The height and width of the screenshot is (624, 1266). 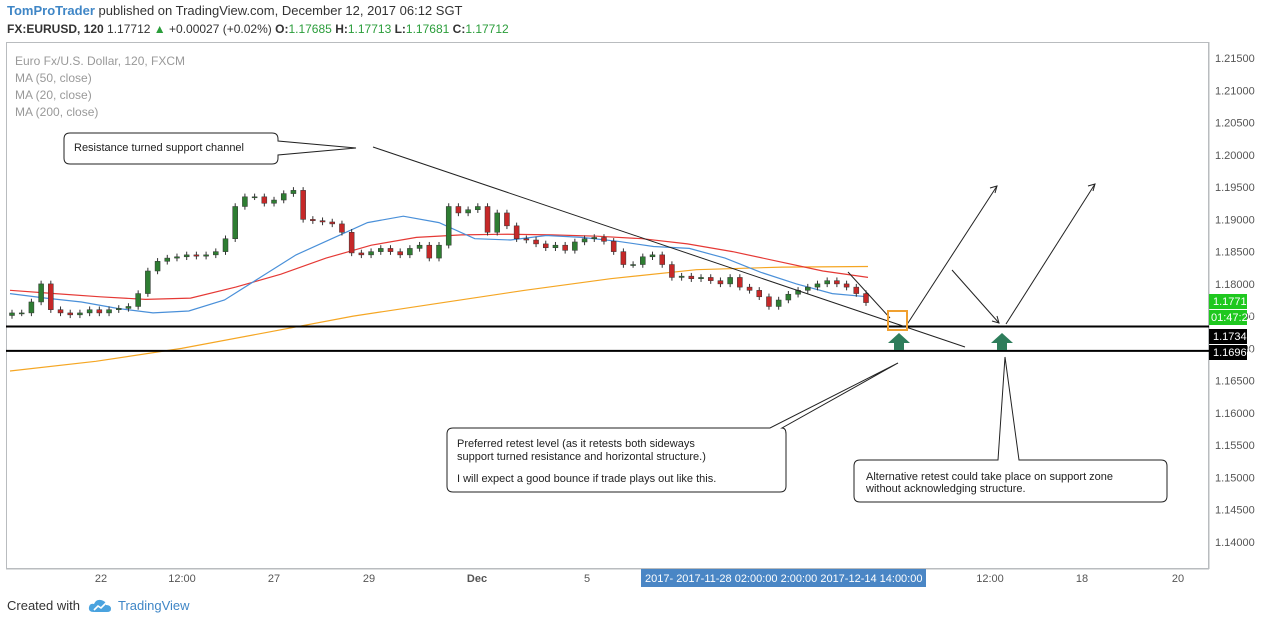 I want to click on time-tick-label: 20, so click(x=1178, y=579).